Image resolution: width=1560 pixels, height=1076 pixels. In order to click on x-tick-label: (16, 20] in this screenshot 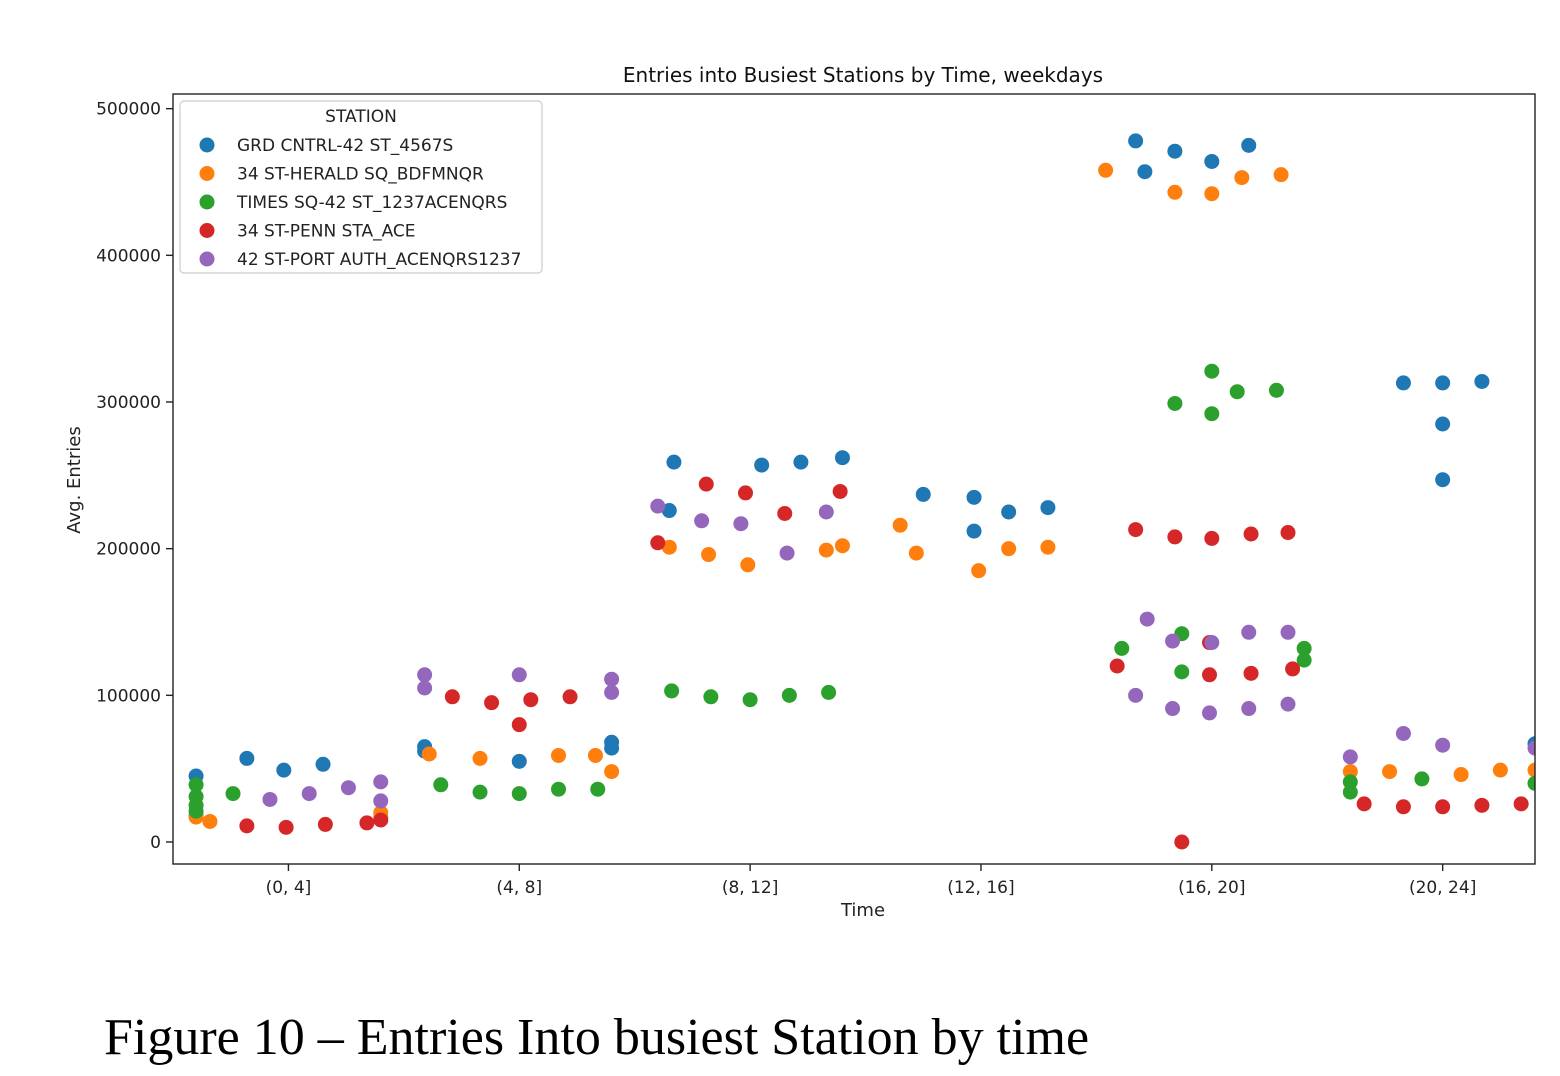, I will do `click(1211, 888)`.